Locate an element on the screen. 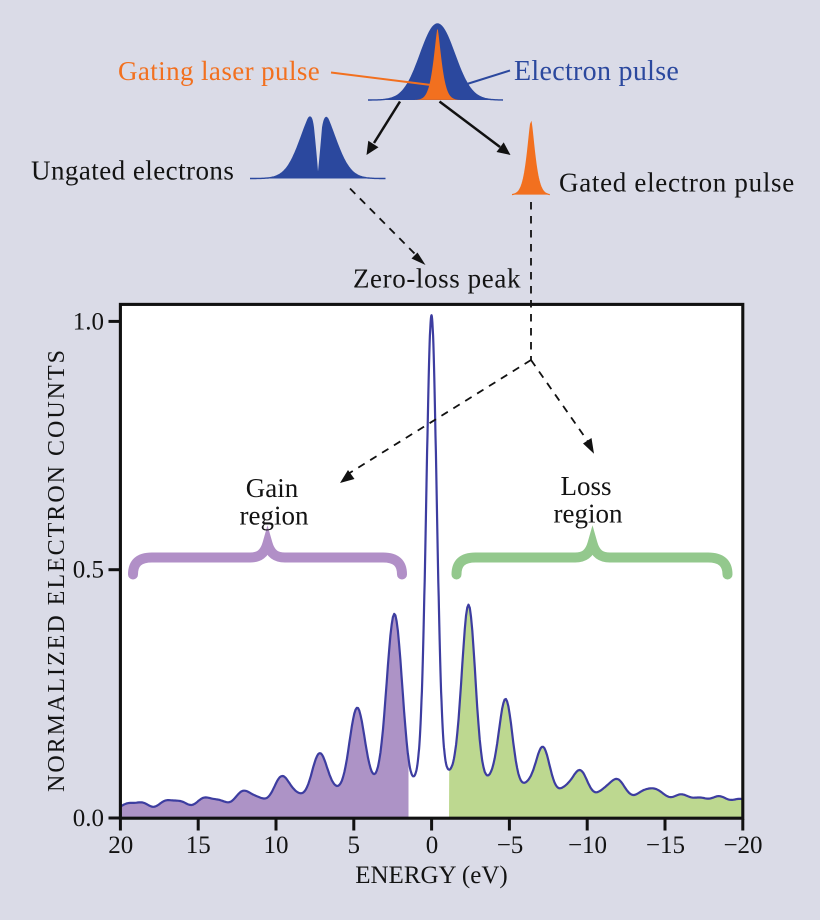  svg-text: Gating laser pulse is located at coordinates (219, 71).